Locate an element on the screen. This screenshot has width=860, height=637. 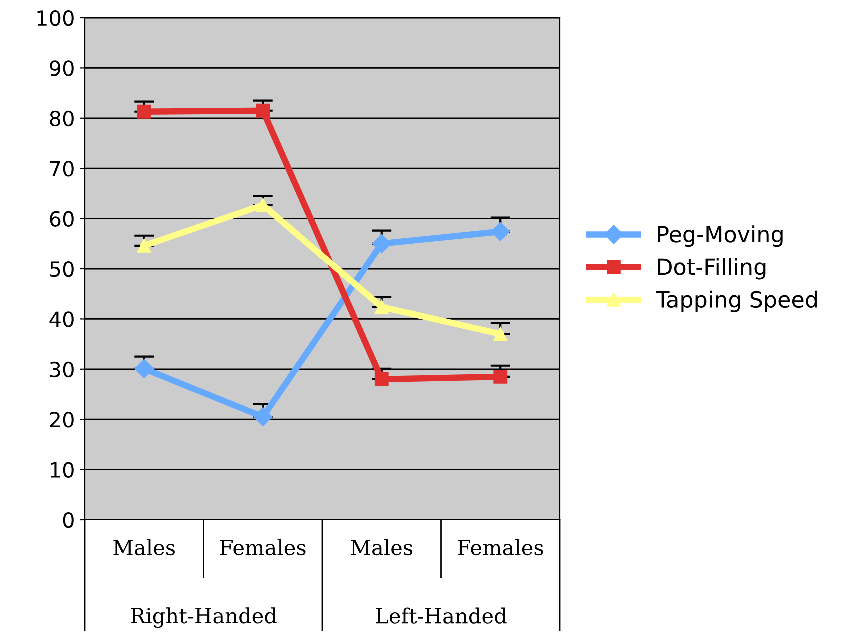
y-tick-label: 70 is located at coordinates (62, 169).